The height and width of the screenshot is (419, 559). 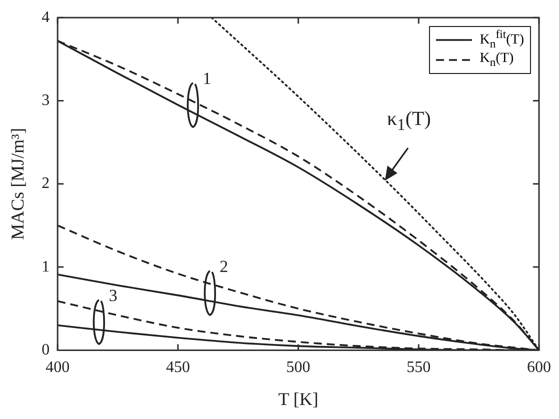 What do you see at coordinates (46, 183) in the screenshot?
I see `y-tick-label: 2` at bounding box center [46, 183].